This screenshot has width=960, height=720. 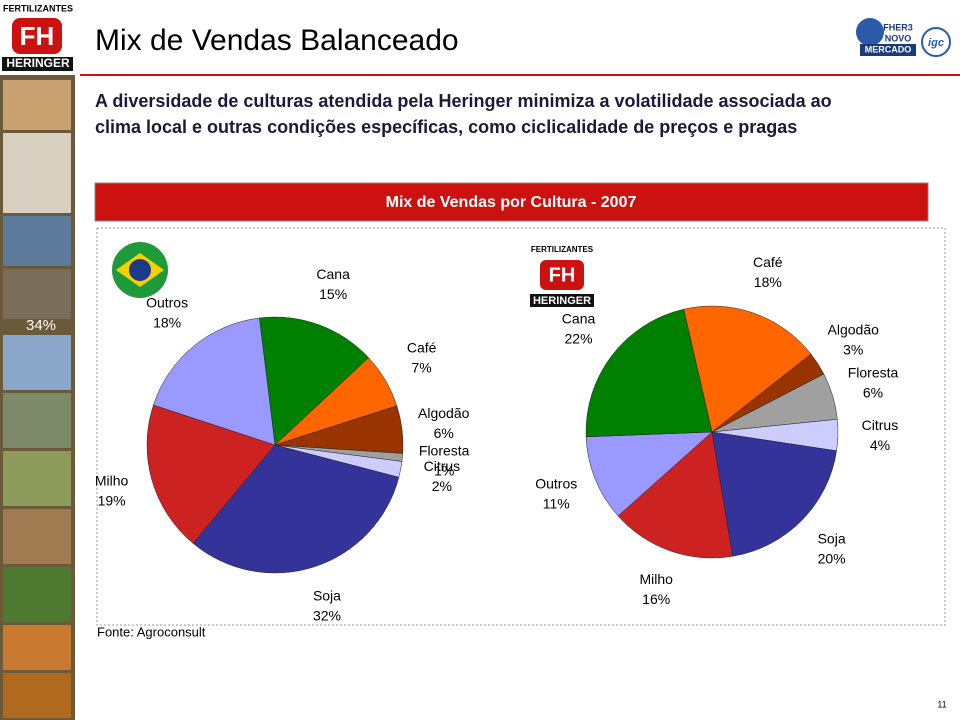 What do you see at coordinates (444, 470) in the screenshot?
I see `slice-value: 1%` at bounding box center [444, 470].